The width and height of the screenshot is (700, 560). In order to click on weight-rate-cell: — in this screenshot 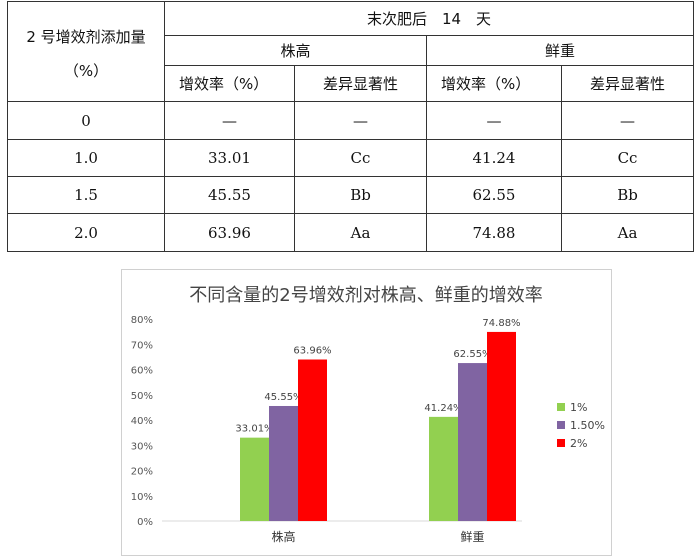, I will do `click(494, 120)`.